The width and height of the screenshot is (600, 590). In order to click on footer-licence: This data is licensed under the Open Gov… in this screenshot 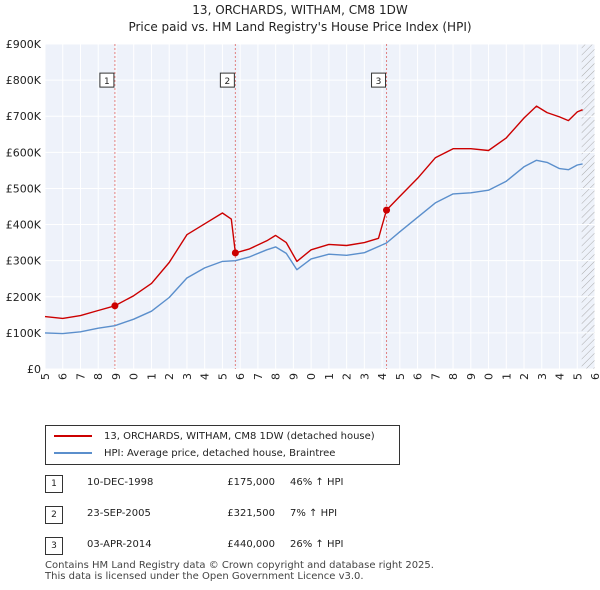, I will do `click(204, 576)`.